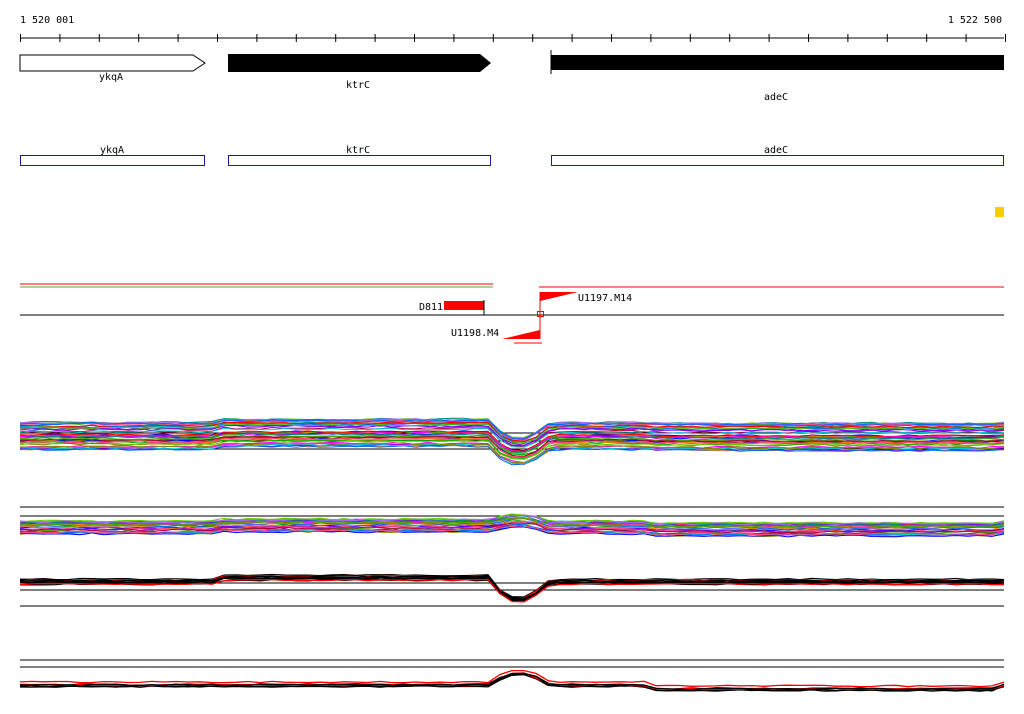 The image size is (1024, 714). I want to click on feature-ykqa: ykqA, so click(112, 155).